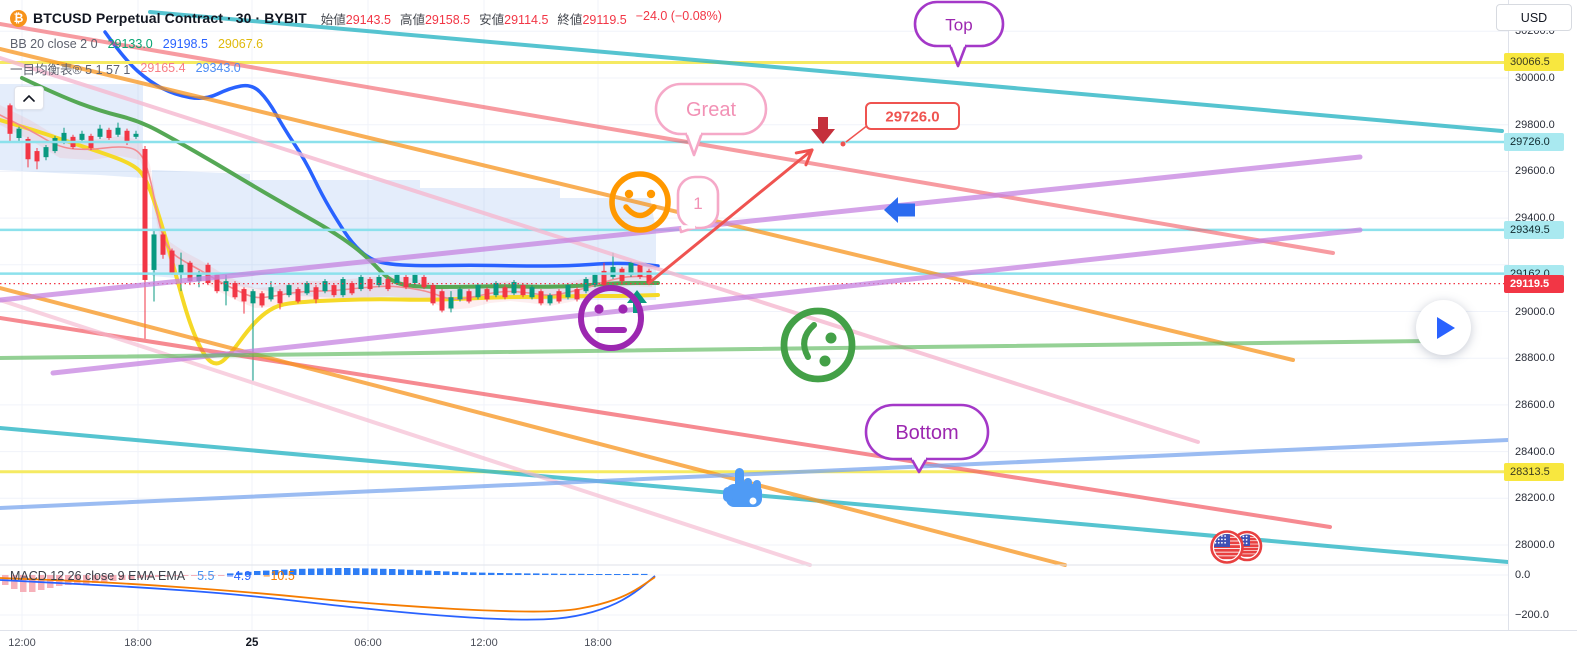  I want to click on time-axis: 12:00 18:00 25 06:00 12:00 18:00, so click(788, 643).